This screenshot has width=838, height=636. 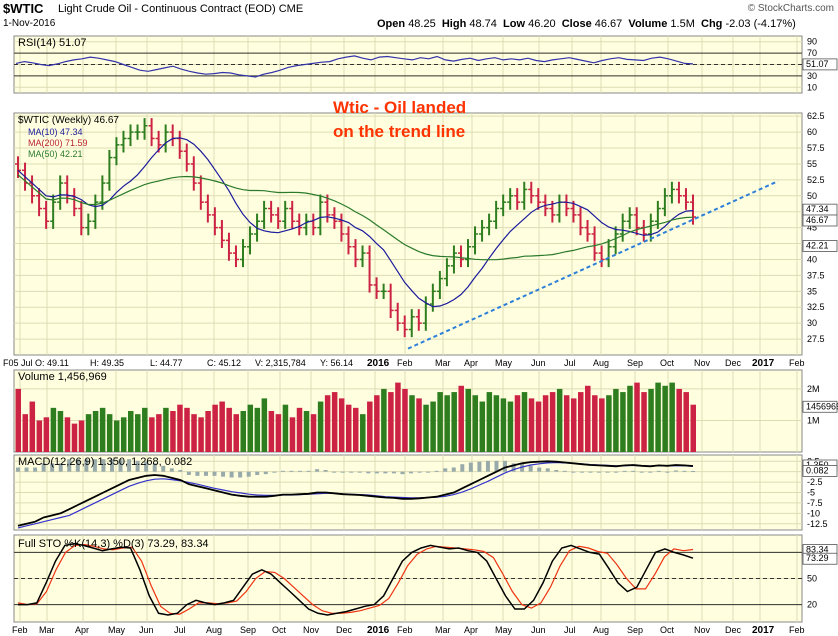 I want to click on info-close: C: 45.12, so click(x=224, y=363).